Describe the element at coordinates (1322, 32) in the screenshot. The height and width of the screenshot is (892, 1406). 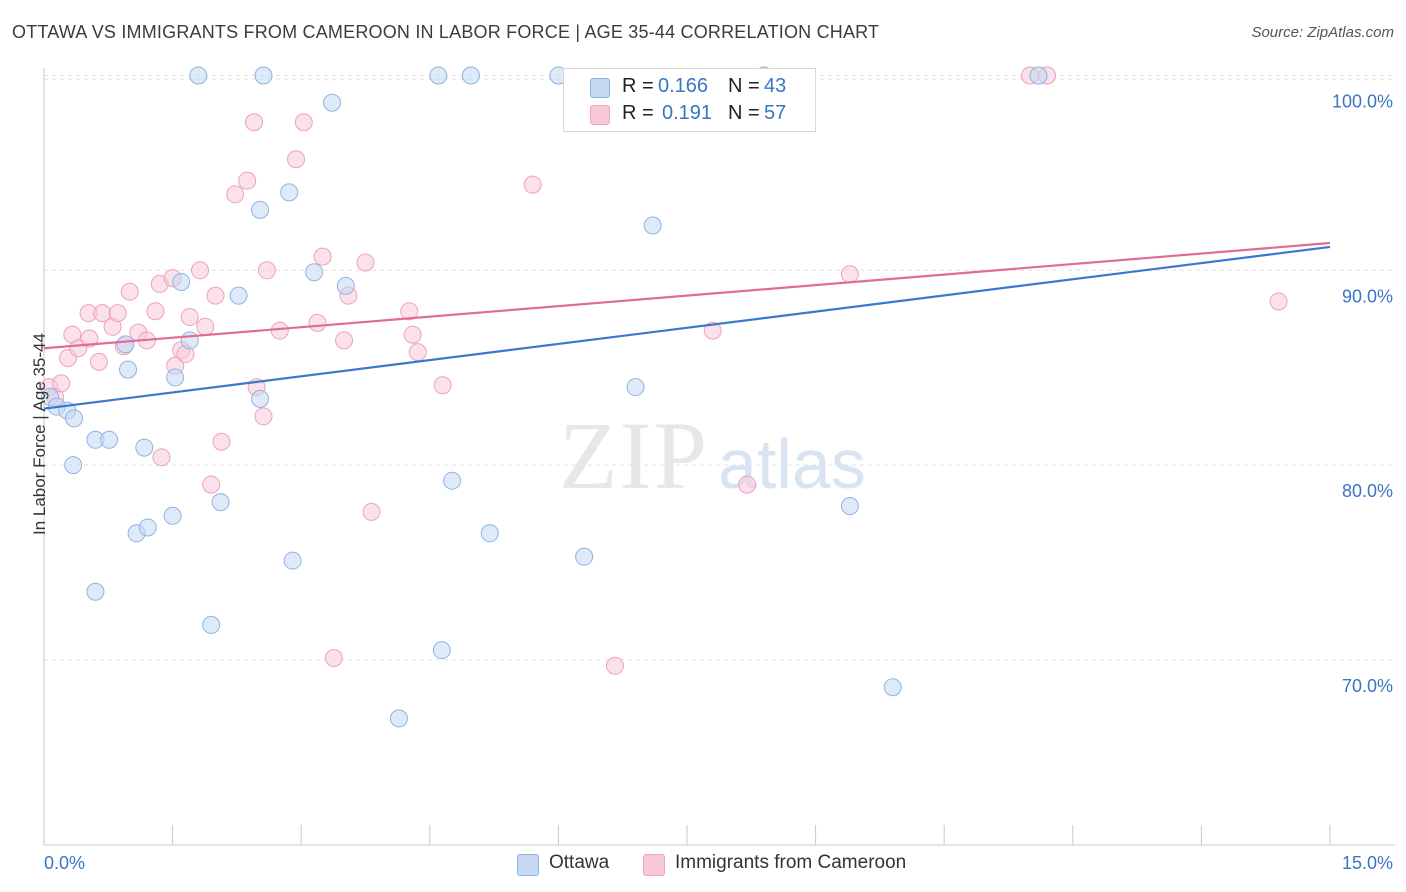
I see `source-label: Source: ZipAtlas.com` at that location.